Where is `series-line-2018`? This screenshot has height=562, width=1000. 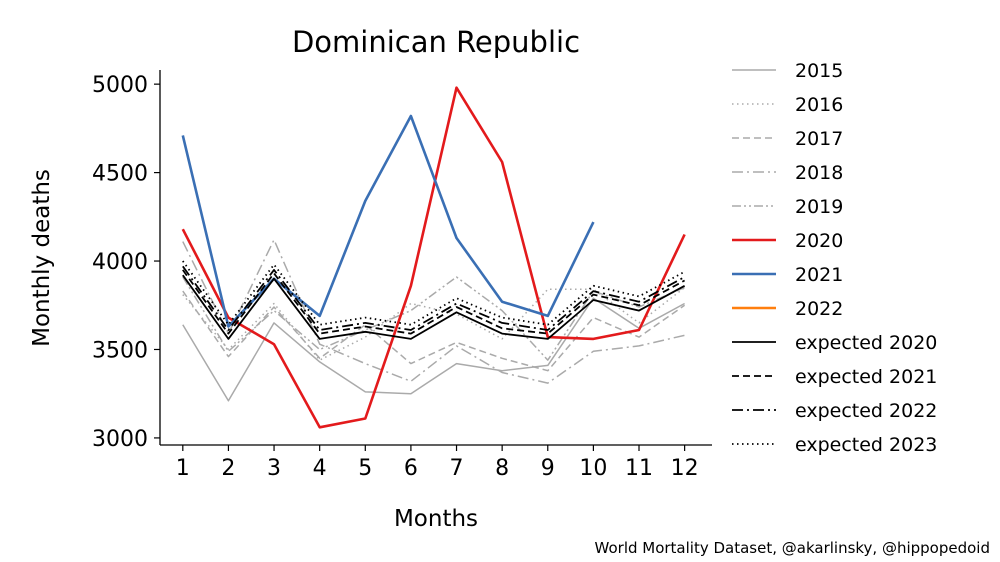
series-line-2018 is located at coordinates (433, 311).